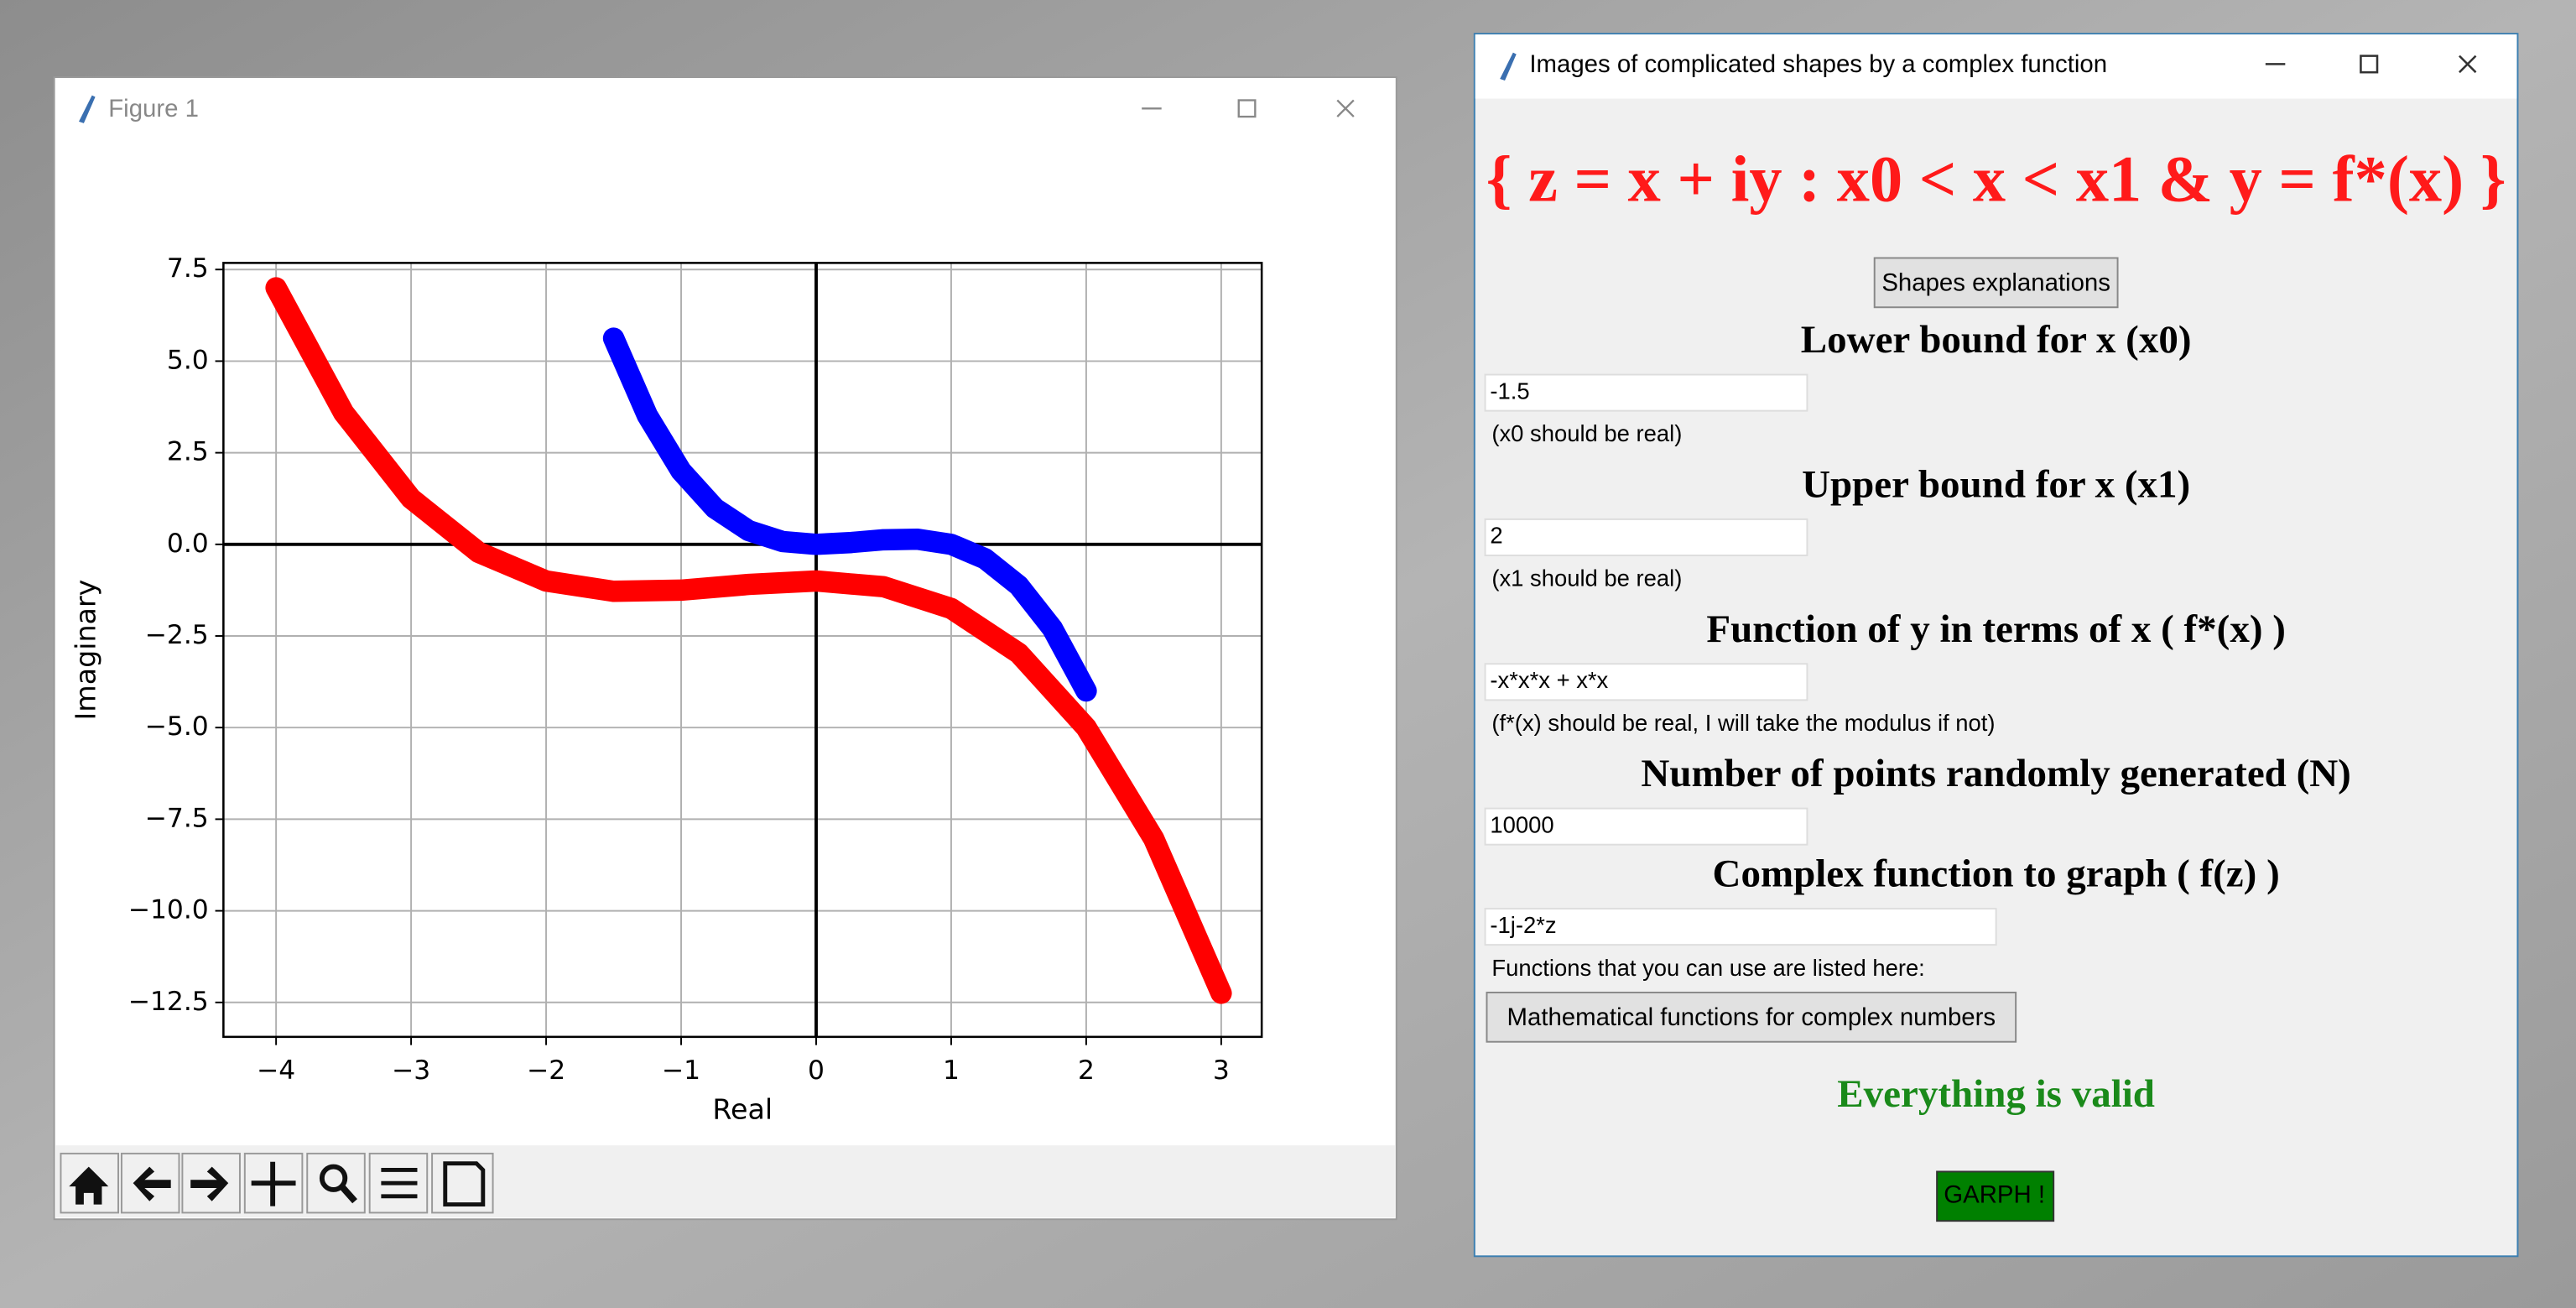 The image size is (2576, 1308). Describe the element at coordinates (1996, 178) in the screenshot. I see `heading: { z = x + iy : x0 < x < x1 & y = f*(x) }` at that location.